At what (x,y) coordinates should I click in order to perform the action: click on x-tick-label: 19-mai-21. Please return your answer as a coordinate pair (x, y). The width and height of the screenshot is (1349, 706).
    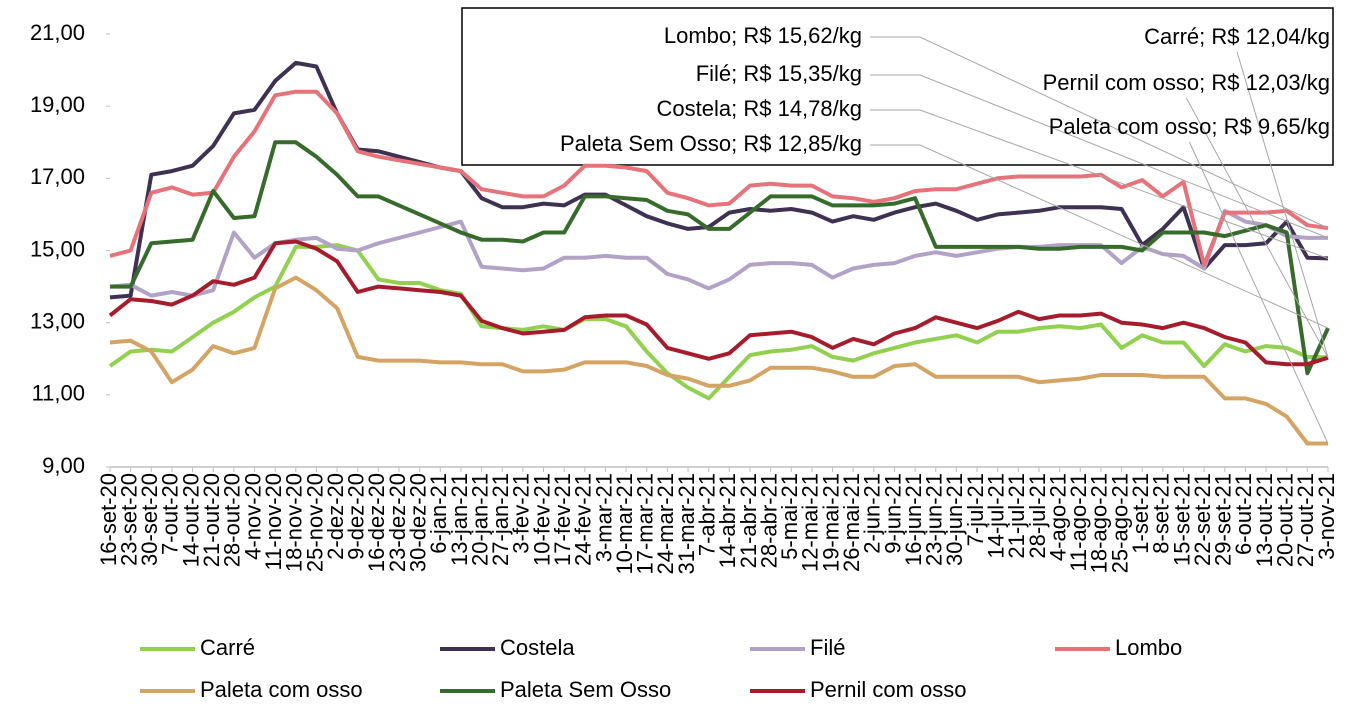
    Looking at the image, I should click on (830, 522).